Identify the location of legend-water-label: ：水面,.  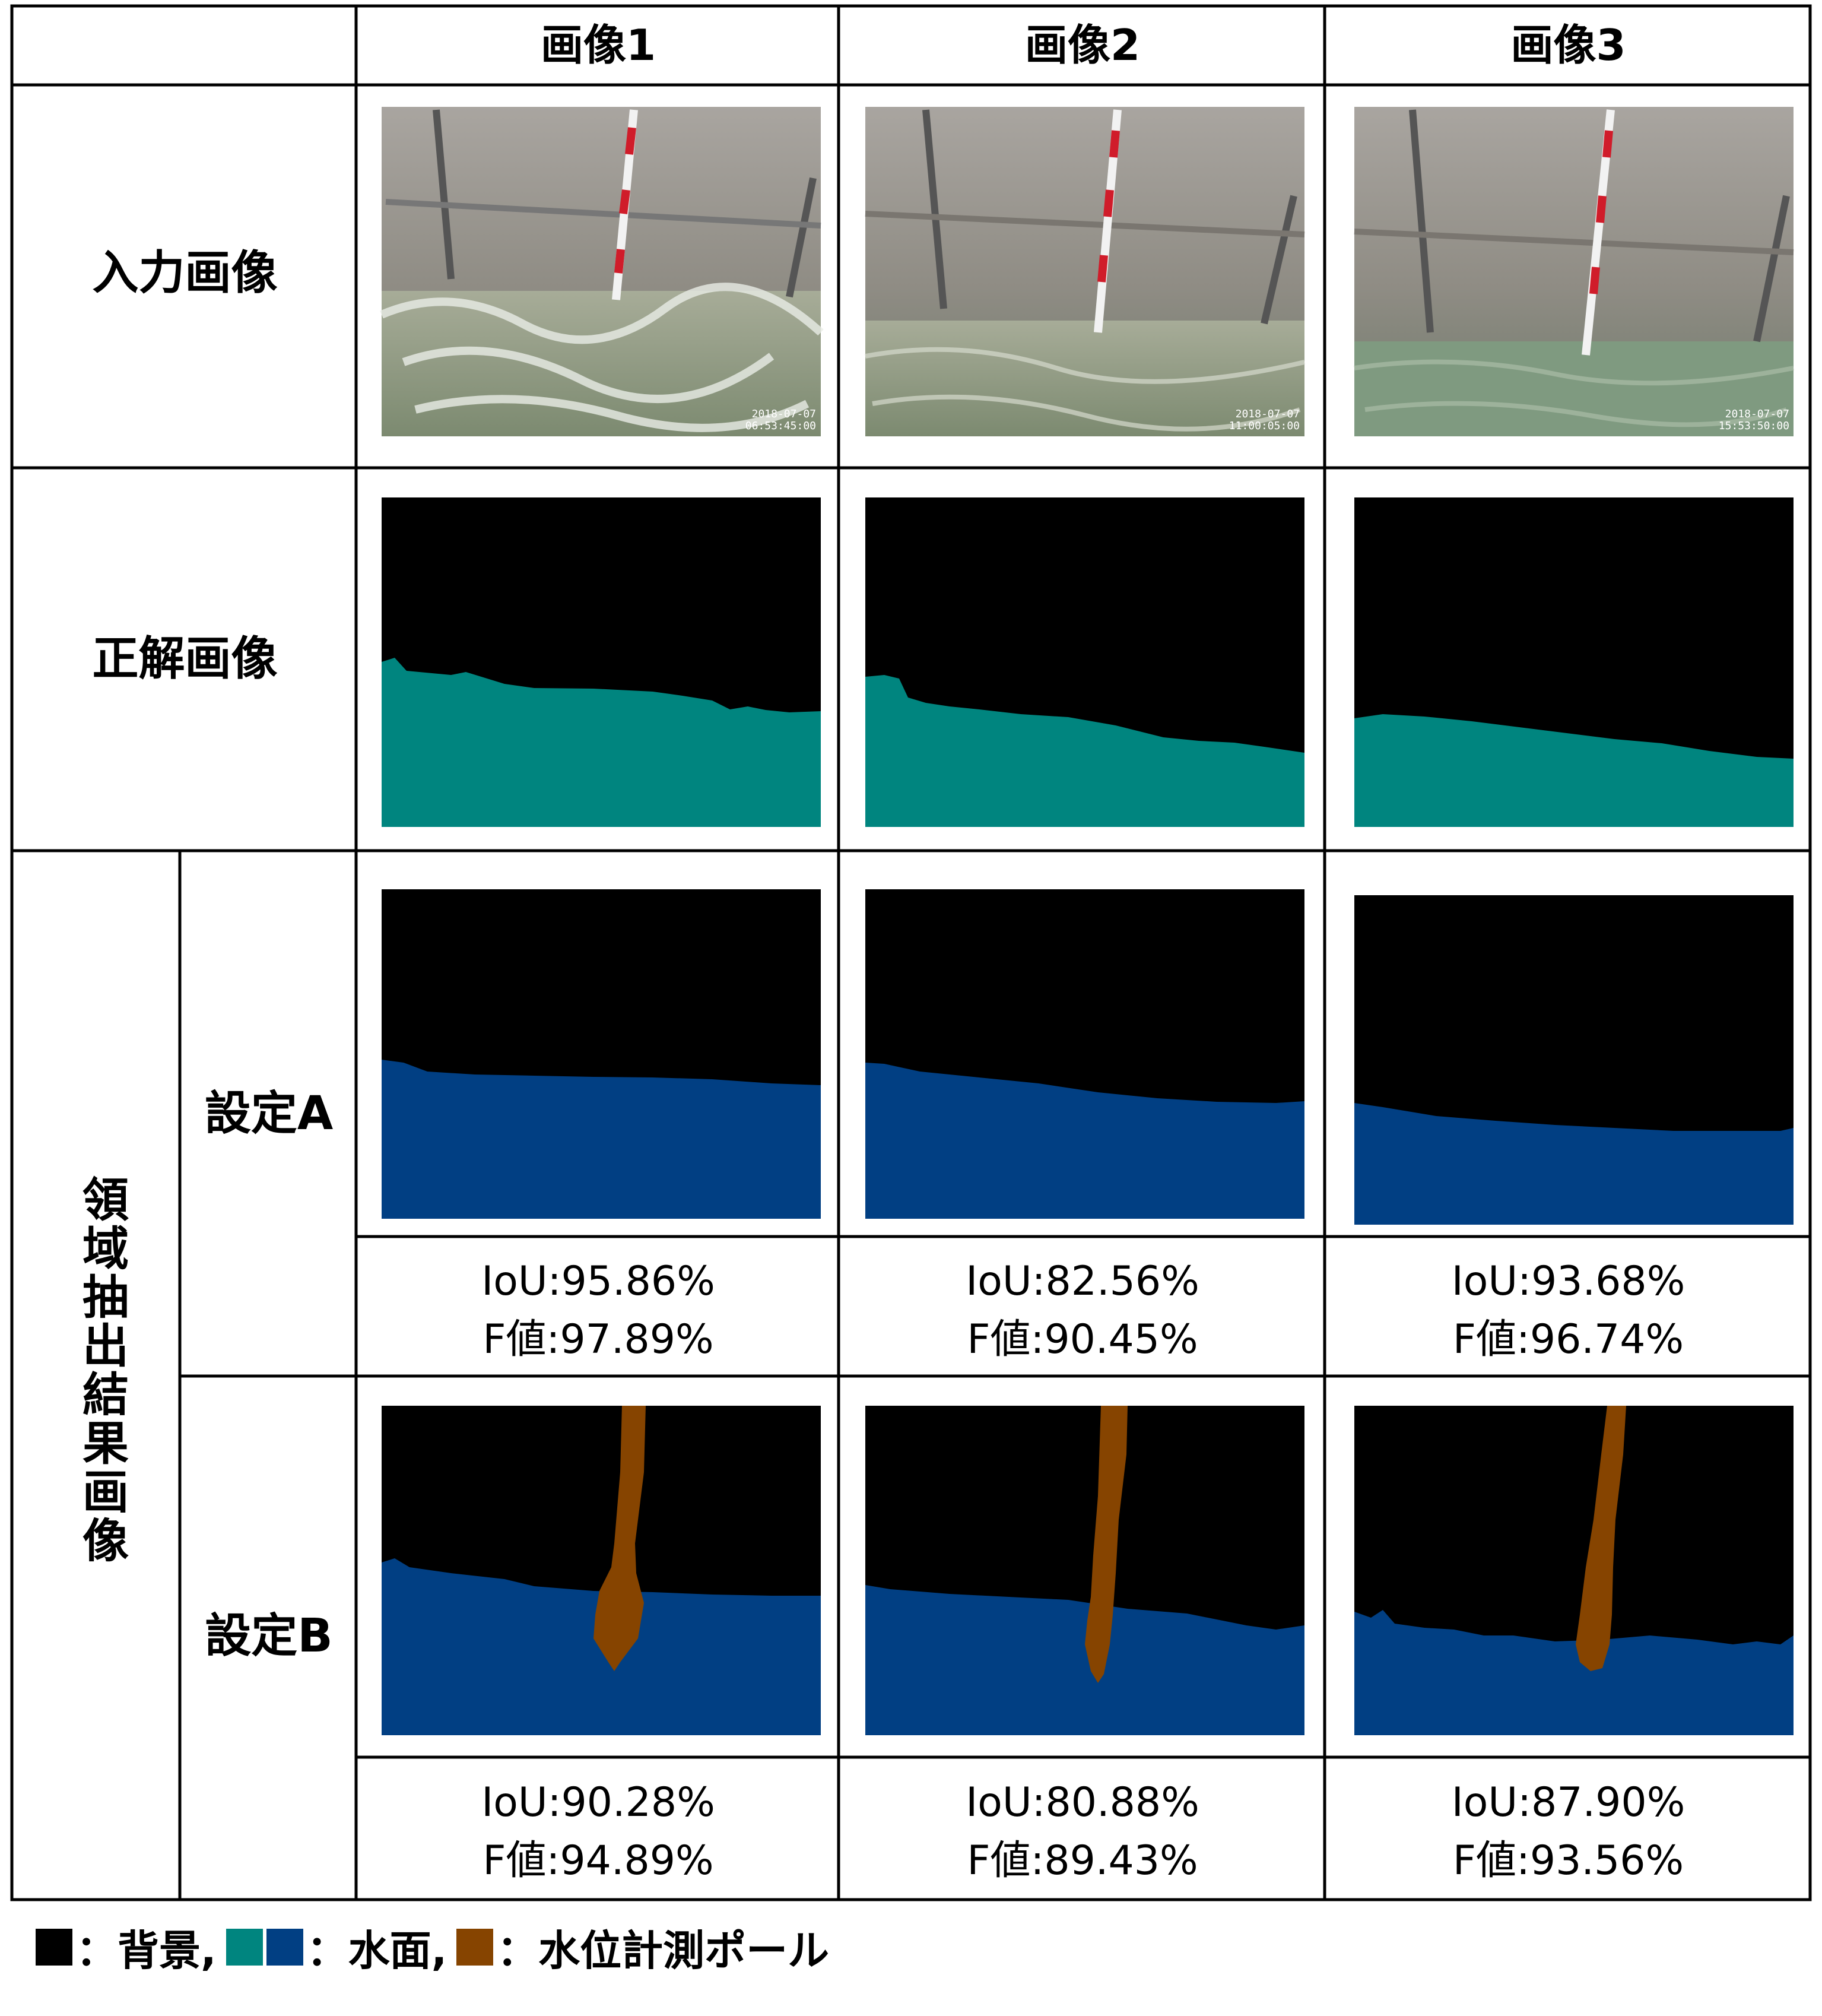
(376, 1950).